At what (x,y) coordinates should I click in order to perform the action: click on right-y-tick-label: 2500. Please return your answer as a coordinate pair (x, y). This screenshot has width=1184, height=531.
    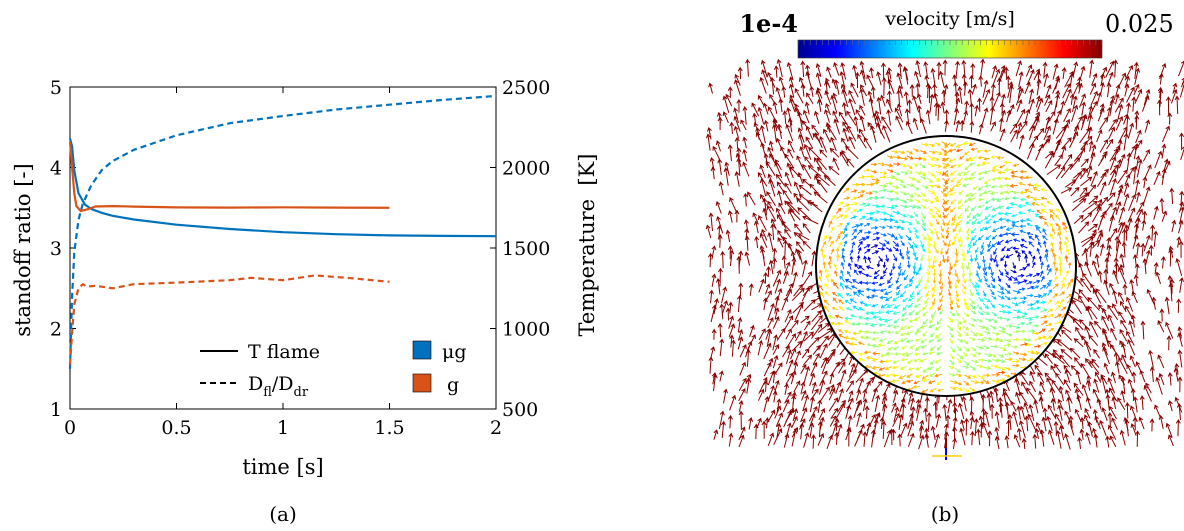
    Looking at the image, I should click on (526, 88).